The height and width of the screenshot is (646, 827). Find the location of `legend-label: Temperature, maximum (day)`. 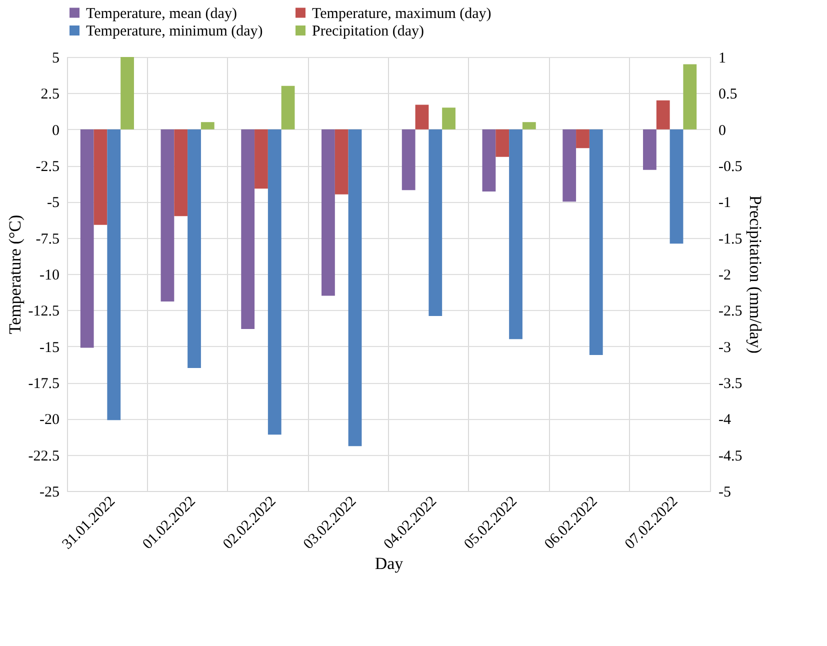

legend-label: Temperature, maximum (day) is located at coordinates (402, 14).